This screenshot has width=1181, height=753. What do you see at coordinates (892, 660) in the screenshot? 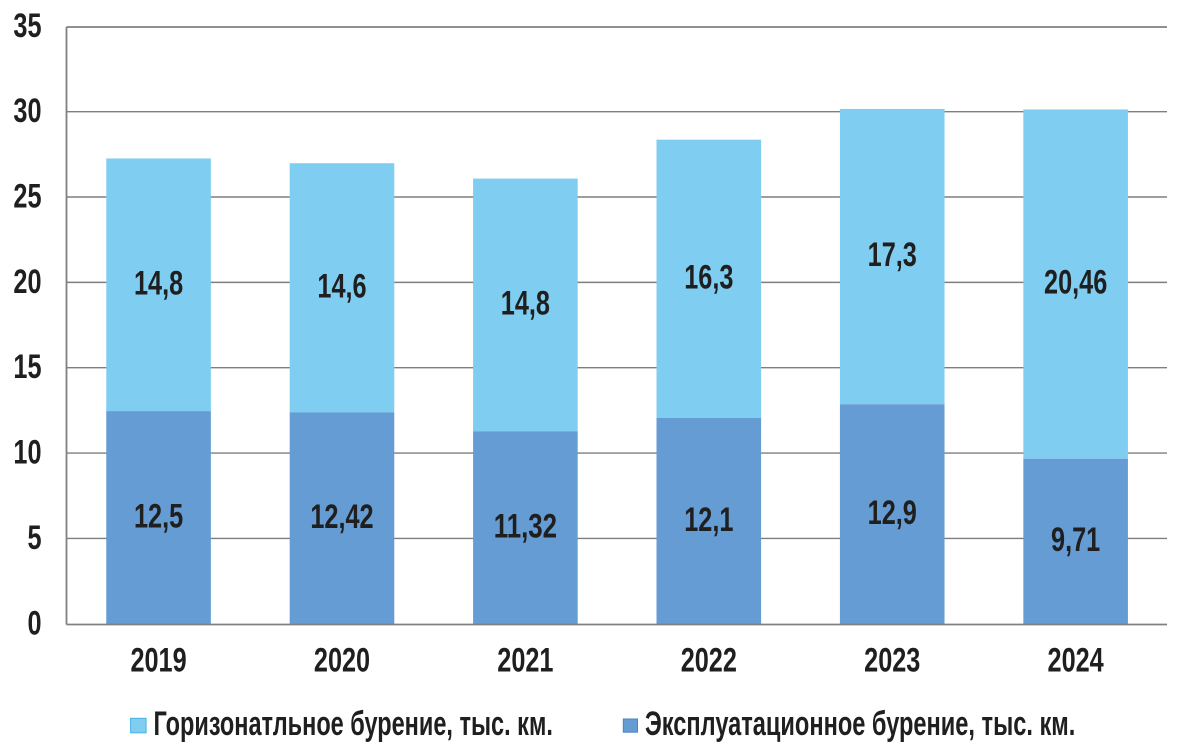
I see `svg-text: 2023` at bounding box center [892, 660].